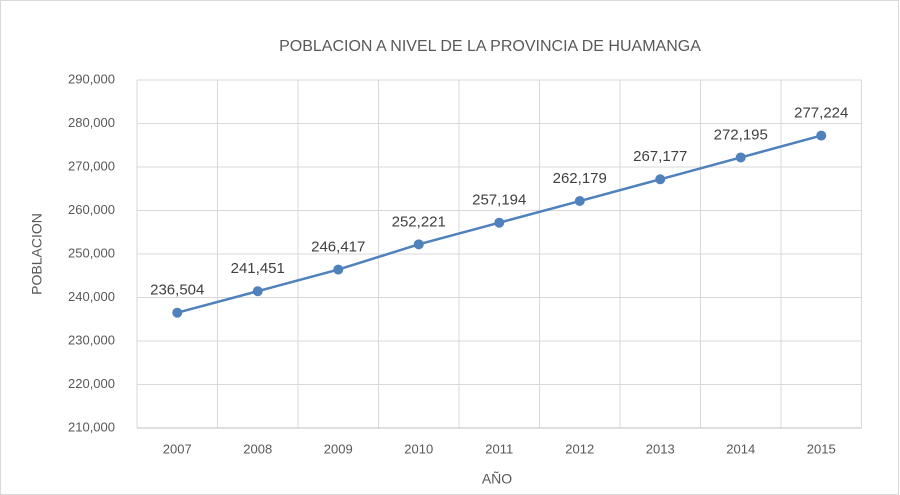  I want to click on data-label: 241,451, so click(258, 268).